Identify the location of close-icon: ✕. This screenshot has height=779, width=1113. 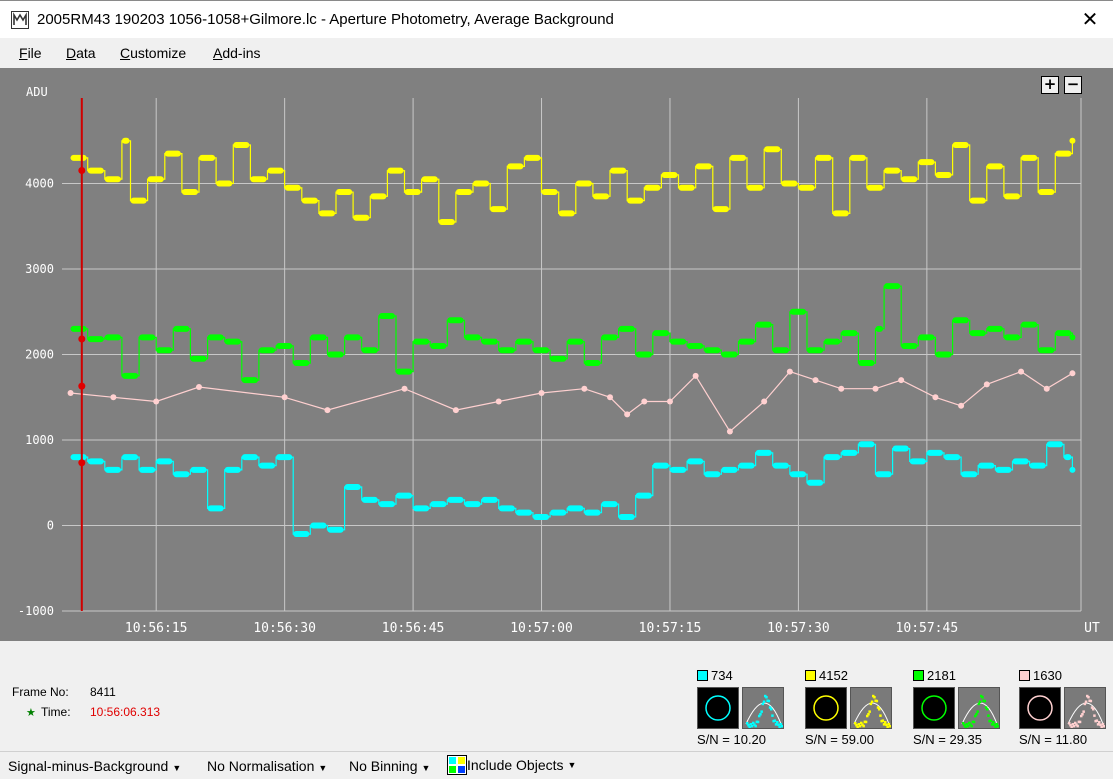
(1090, 20).